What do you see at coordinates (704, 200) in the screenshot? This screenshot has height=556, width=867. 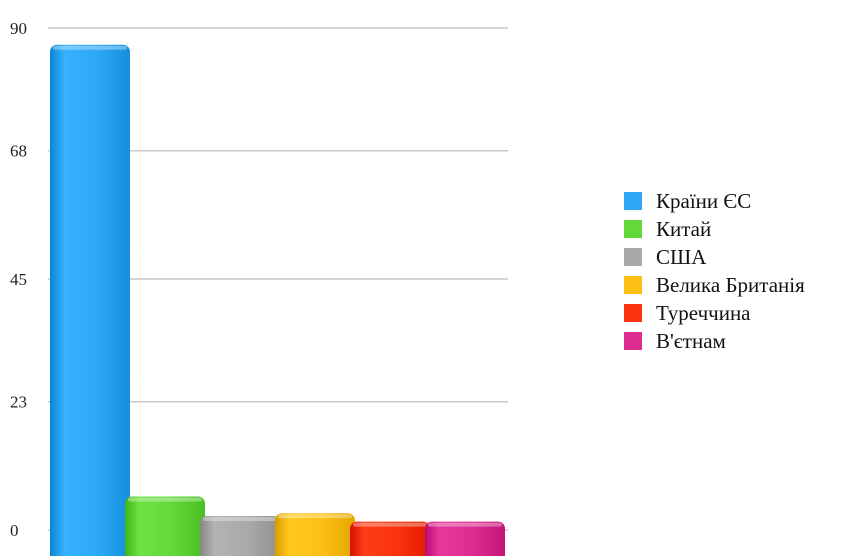 I see `legend-label: Країни ЄС` at bounding box center [704, 200].